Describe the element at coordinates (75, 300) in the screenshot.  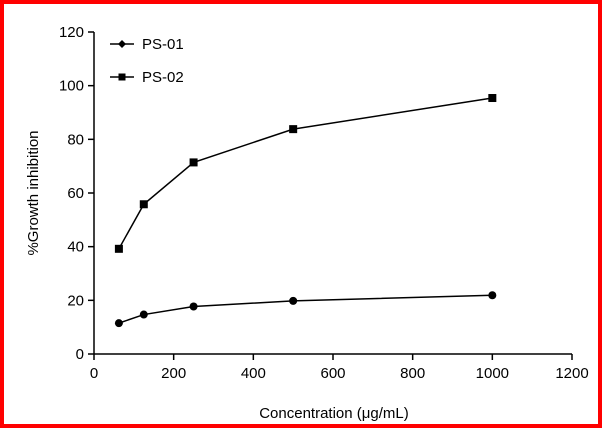
I see `y-tick-label: 20` at that location.